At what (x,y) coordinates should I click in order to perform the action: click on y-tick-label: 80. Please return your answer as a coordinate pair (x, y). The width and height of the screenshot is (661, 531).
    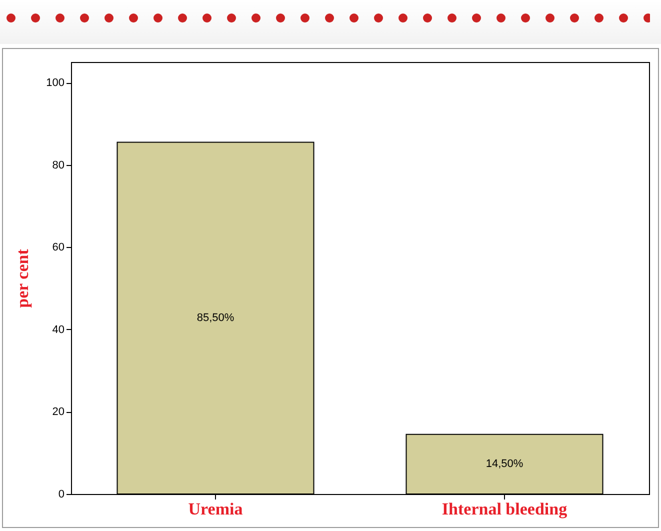
    Looking at the image, I should click on (58, 165).